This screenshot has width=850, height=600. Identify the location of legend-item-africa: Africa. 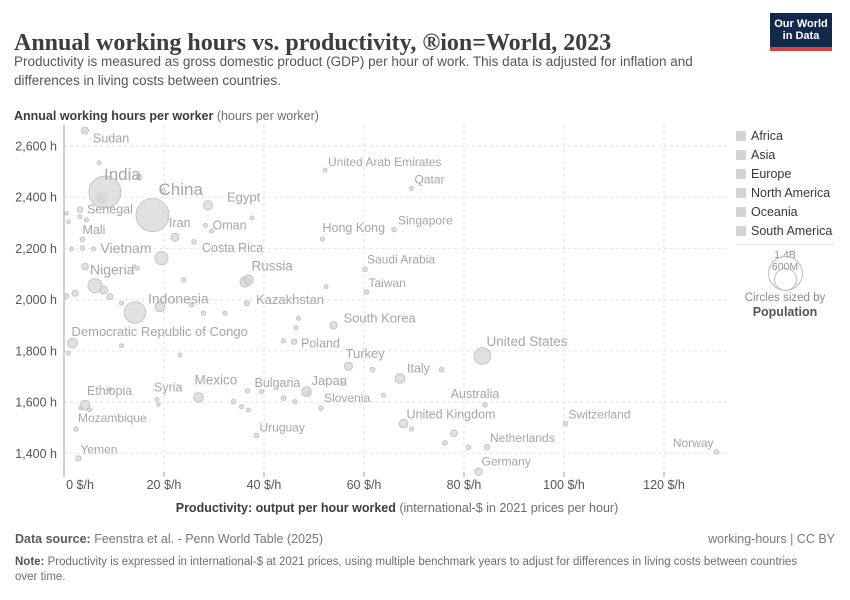
(784, 136).